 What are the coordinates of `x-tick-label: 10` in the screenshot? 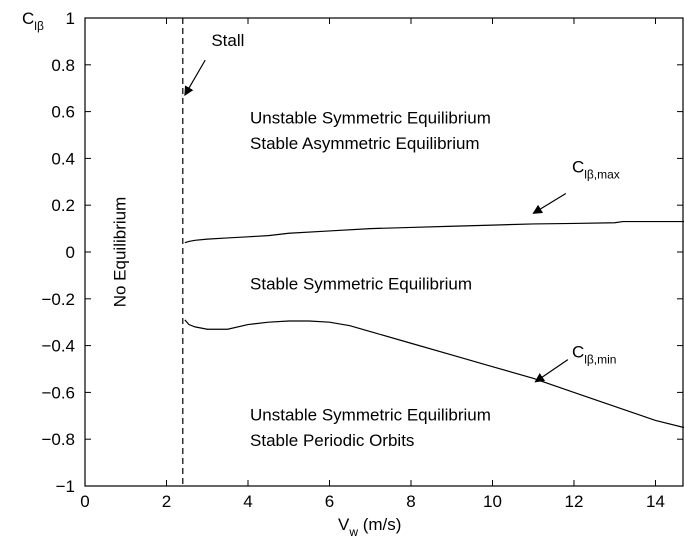 It's located at (492, 501).